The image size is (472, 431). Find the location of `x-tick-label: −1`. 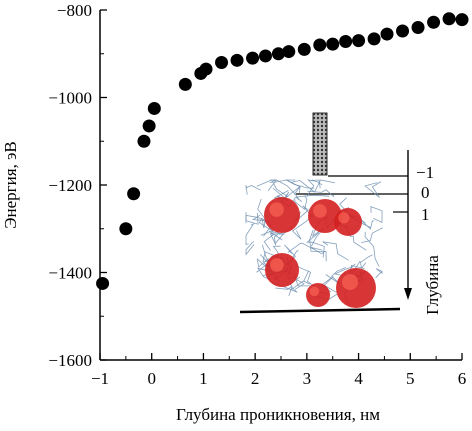

x-tick-label: −1 is located at coordinates (100, 378).